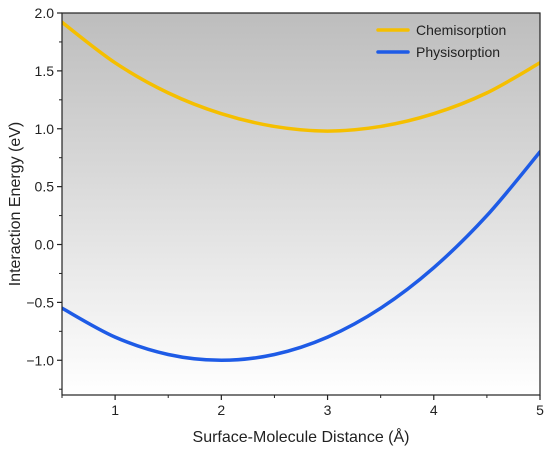  I want to click on y-axis-ticks: −1.0 −0.5 0.0 0.5 1.0 1.5 2.0, so click(44, 197).